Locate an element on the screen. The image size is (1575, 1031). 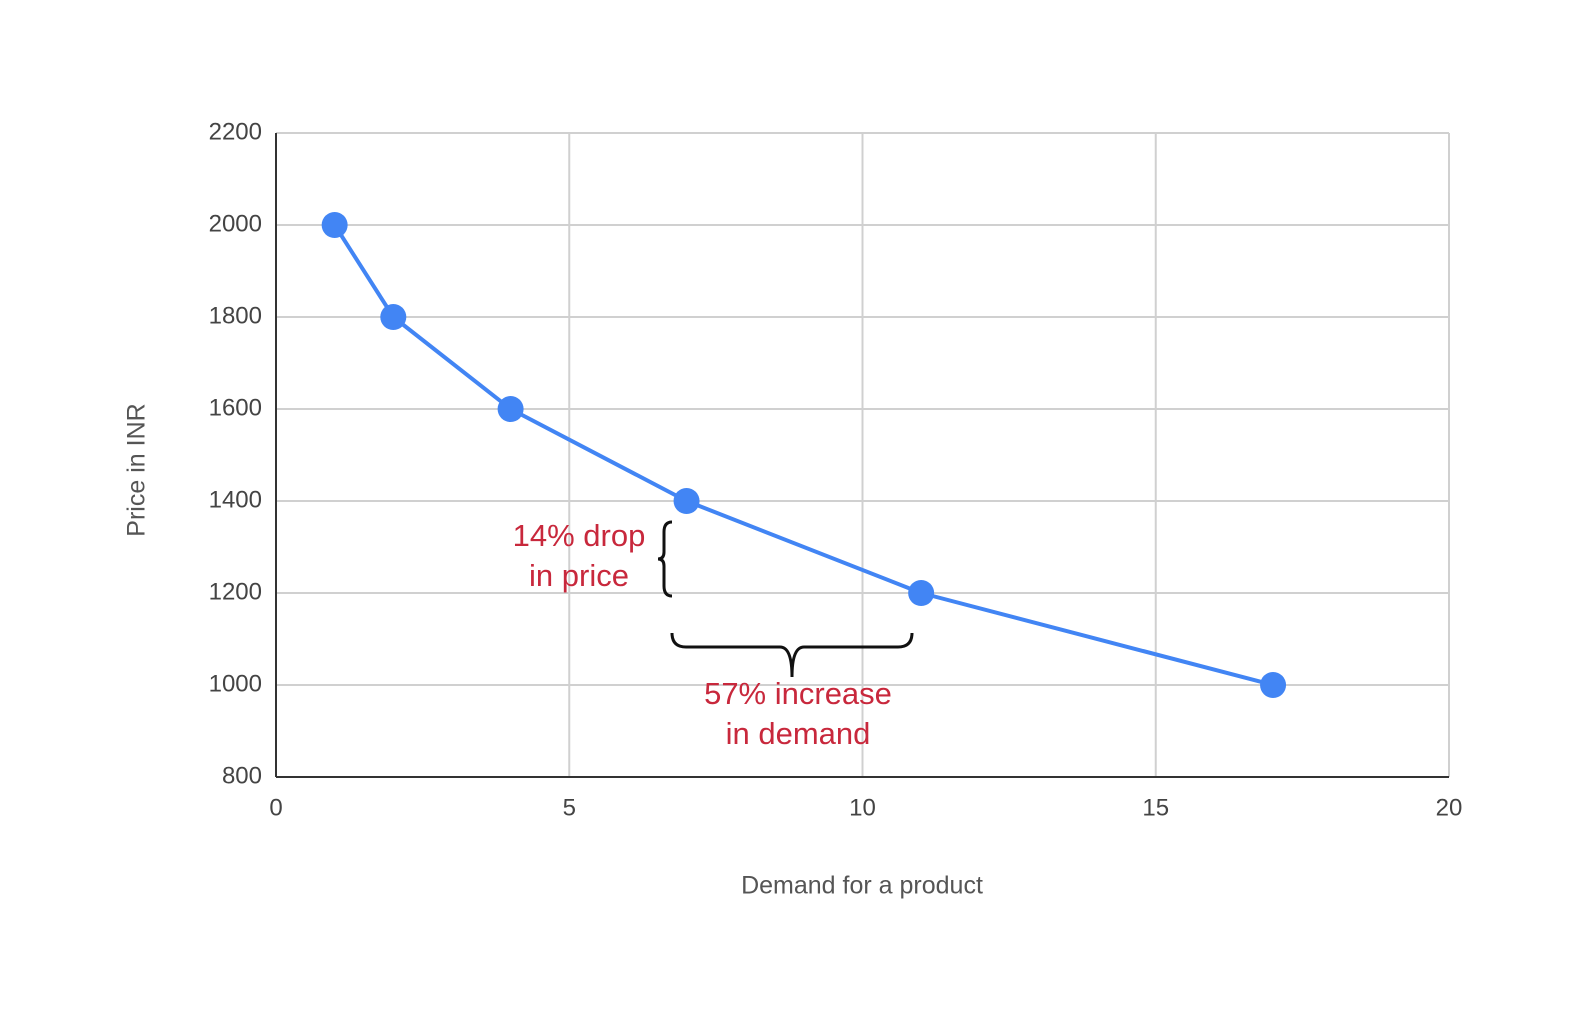
y-tick-label: 1600 is located at coordinates (235, 407).